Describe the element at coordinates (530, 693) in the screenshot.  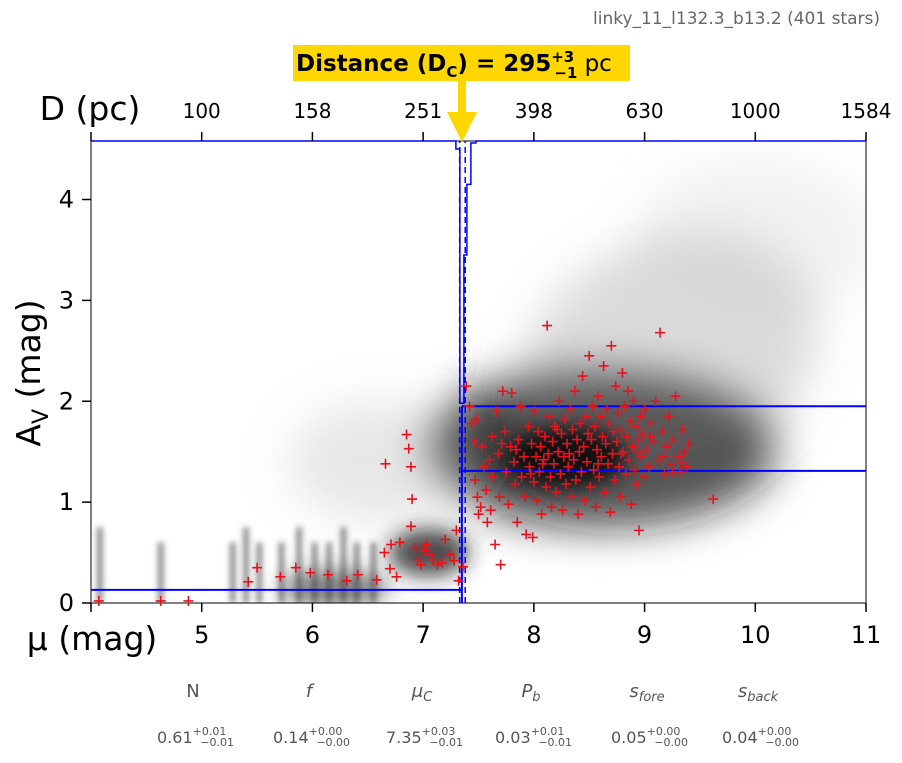
I see `param-name: Pb` at that location.